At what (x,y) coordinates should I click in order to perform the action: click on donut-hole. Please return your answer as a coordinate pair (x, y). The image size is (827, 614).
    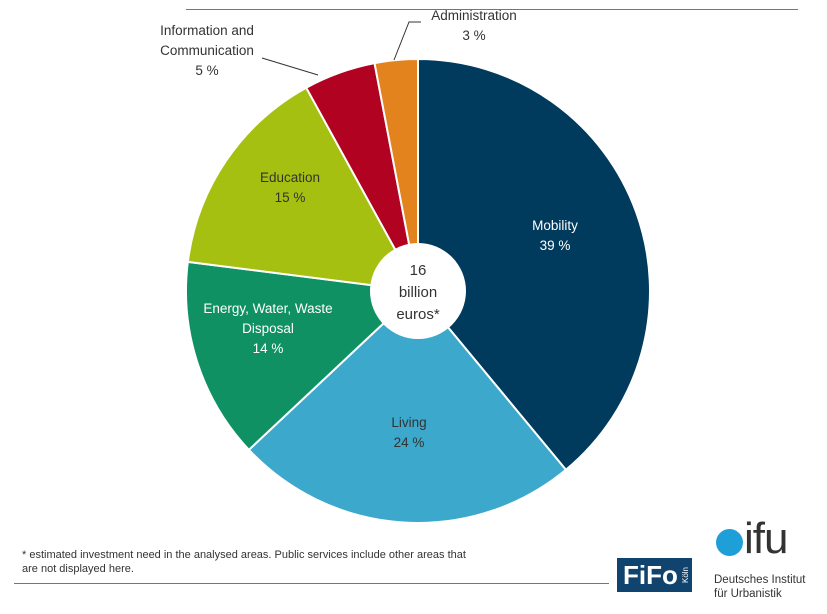
    Looking at the image, I should click on (418, 291).